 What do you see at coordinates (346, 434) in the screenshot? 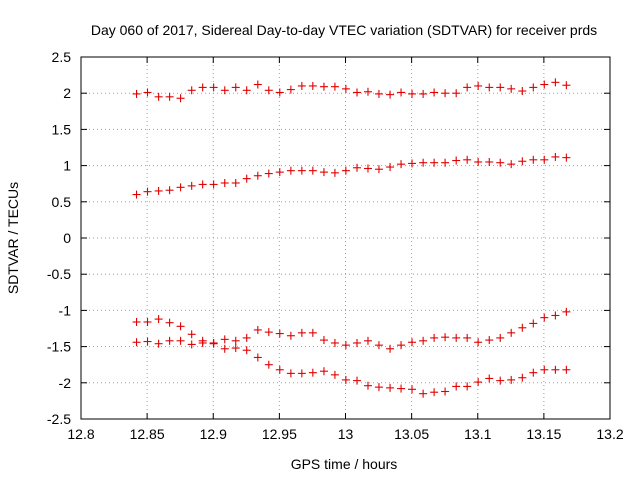
I see `x-tick-label: 13` at bounding box center [346, 434].